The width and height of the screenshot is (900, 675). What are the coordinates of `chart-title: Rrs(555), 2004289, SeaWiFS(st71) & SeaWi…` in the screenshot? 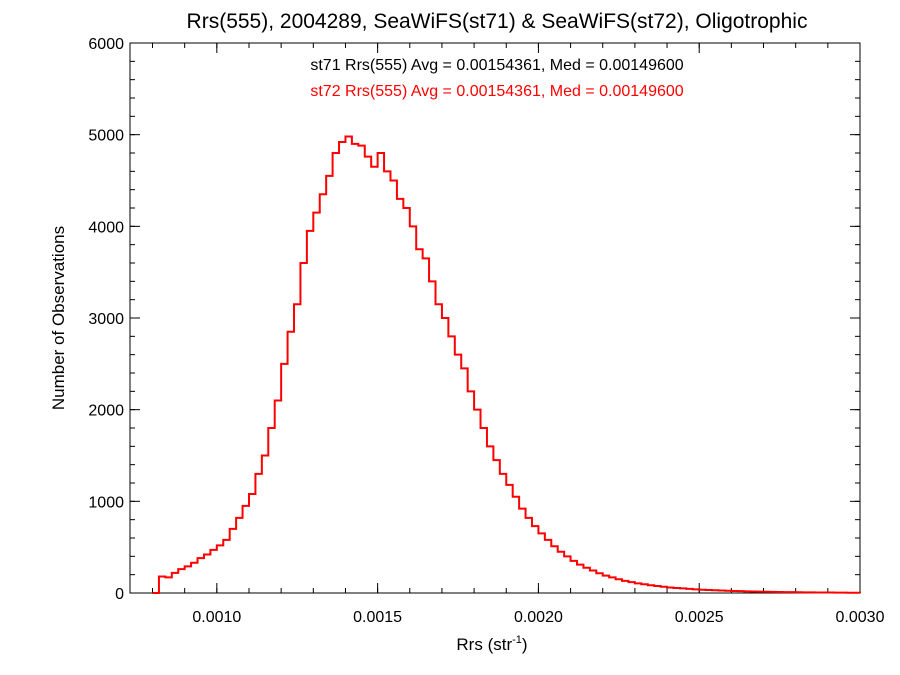 It's located at (497, 21).